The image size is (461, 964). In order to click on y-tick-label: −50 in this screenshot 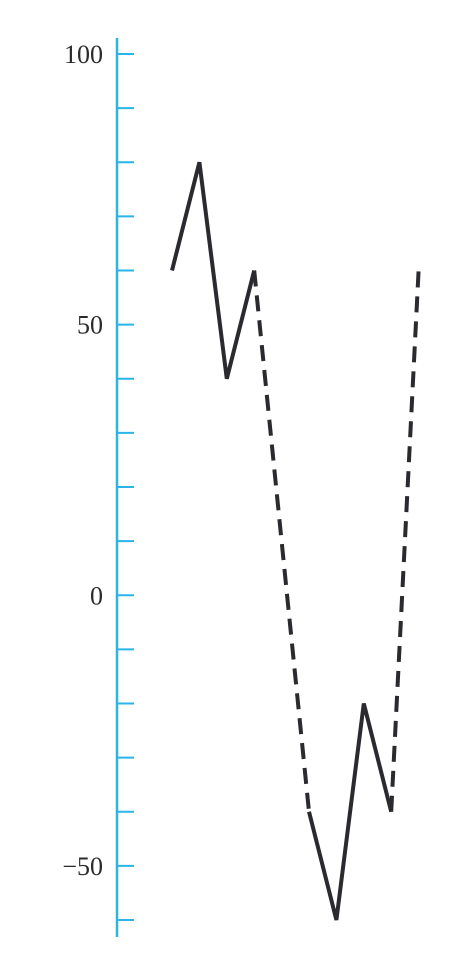, I will do `click(82, 866)`.